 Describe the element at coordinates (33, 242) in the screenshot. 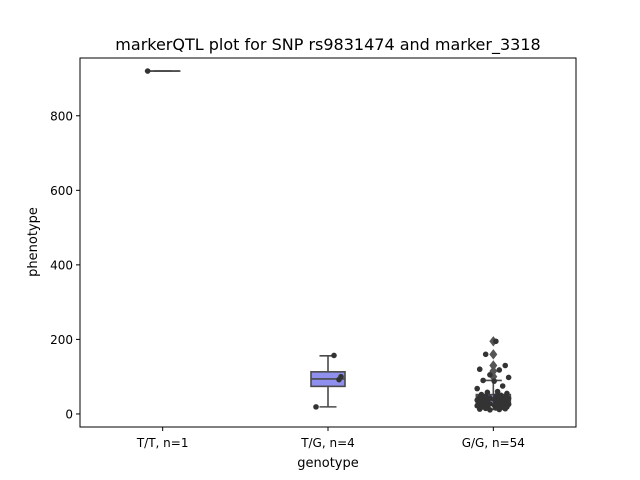

I see `y-axis-label: phenotype` at that location.